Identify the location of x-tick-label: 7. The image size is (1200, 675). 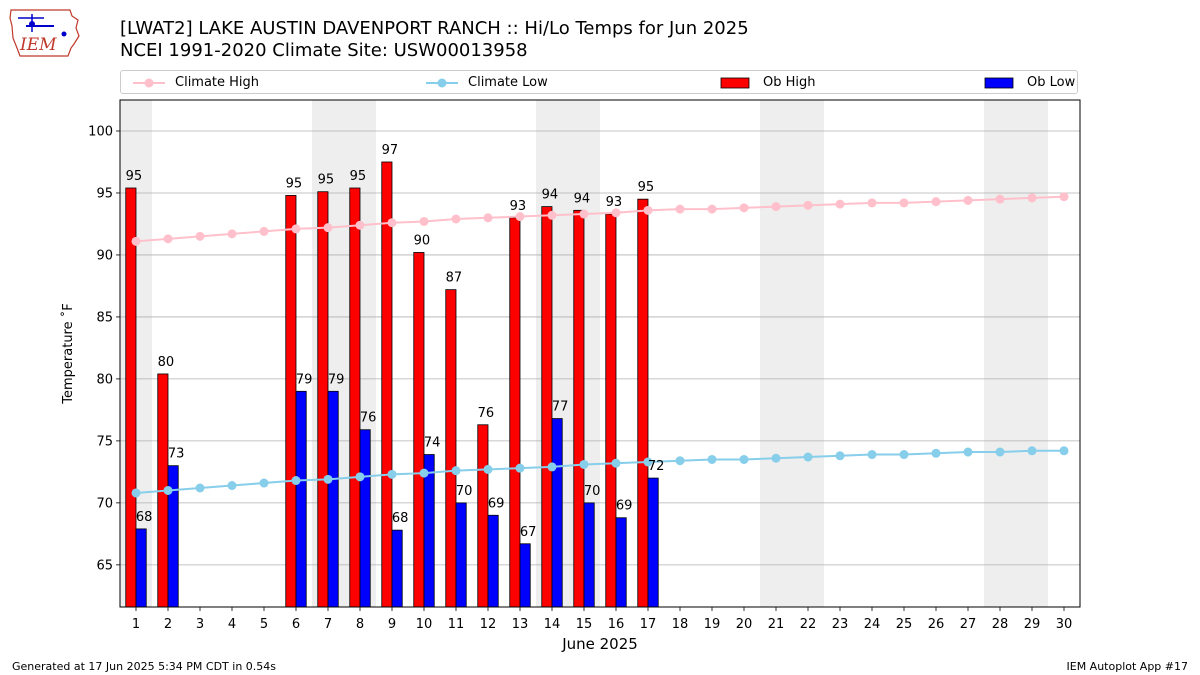
(328, 624).